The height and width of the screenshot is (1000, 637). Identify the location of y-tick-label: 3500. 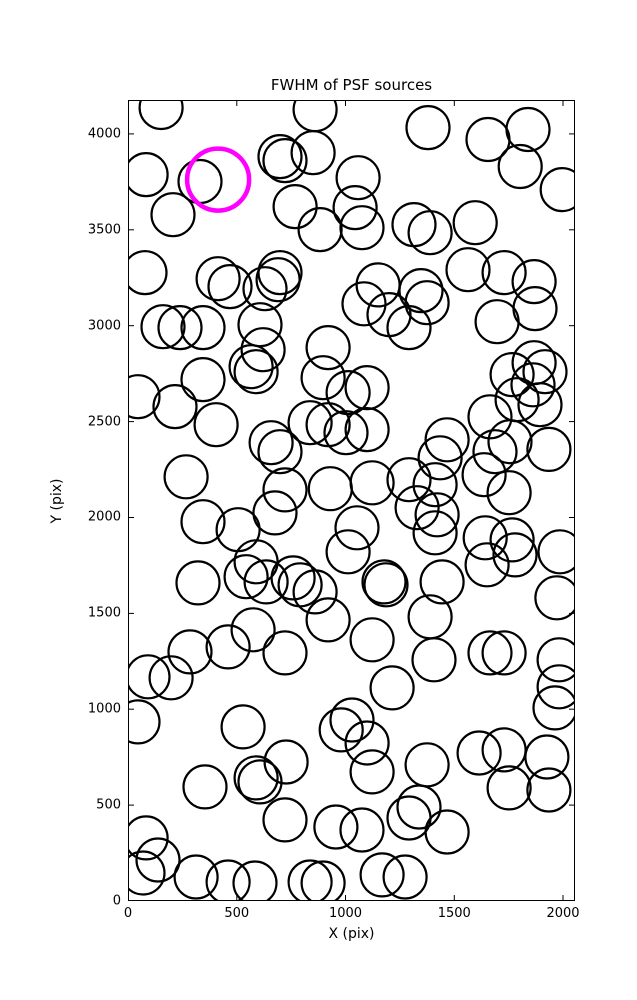
(104, 230).